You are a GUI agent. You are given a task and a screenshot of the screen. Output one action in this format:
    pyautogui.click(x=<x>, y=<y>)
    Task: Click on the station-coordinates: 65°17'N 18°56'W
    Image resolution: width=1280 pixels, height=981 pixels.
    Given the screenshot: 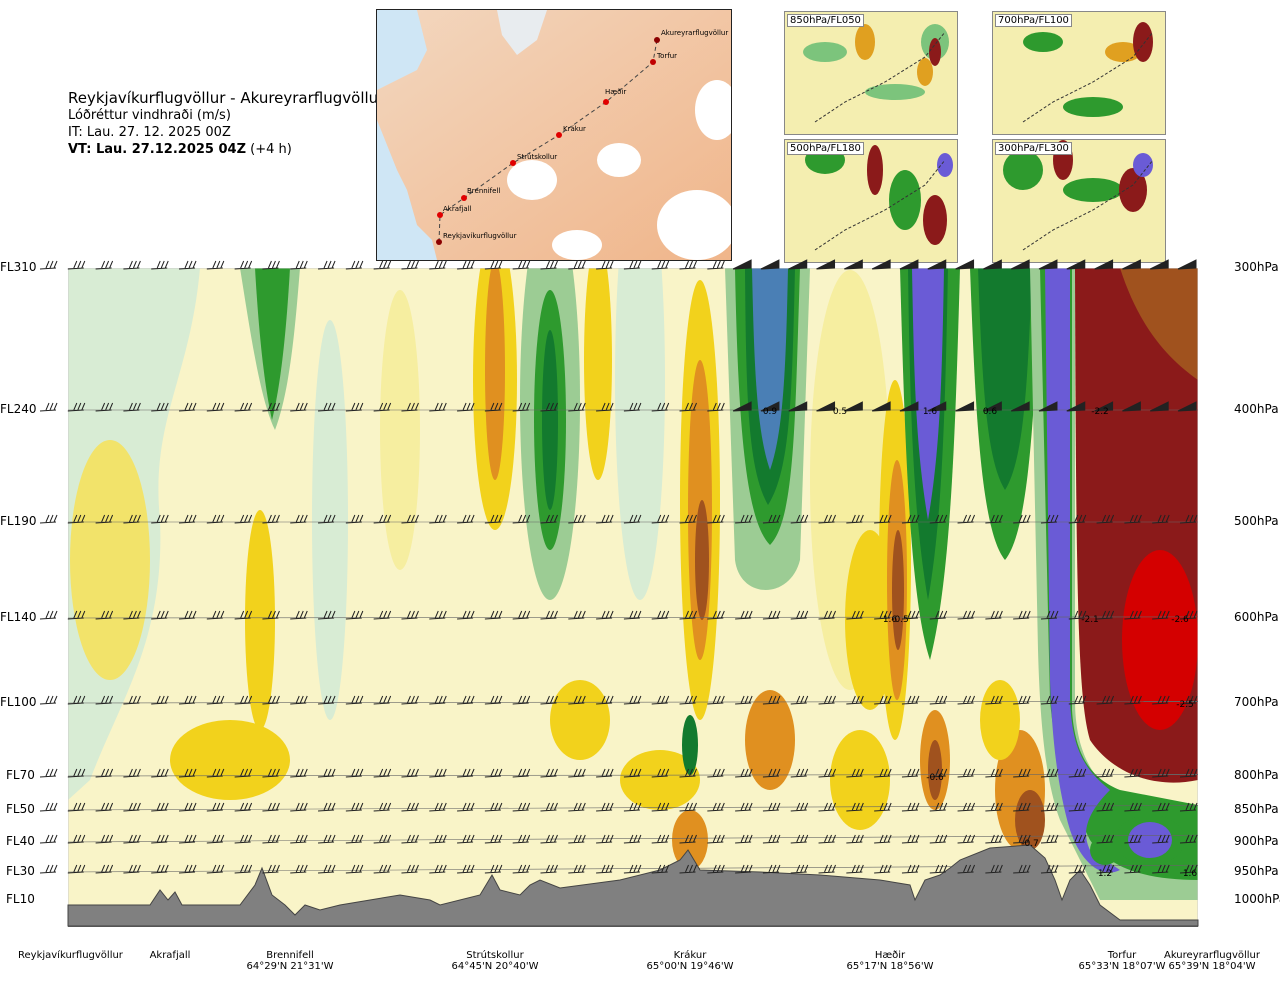 What is the action you would take?
    pyautogui.click(x=890, y=966)
    